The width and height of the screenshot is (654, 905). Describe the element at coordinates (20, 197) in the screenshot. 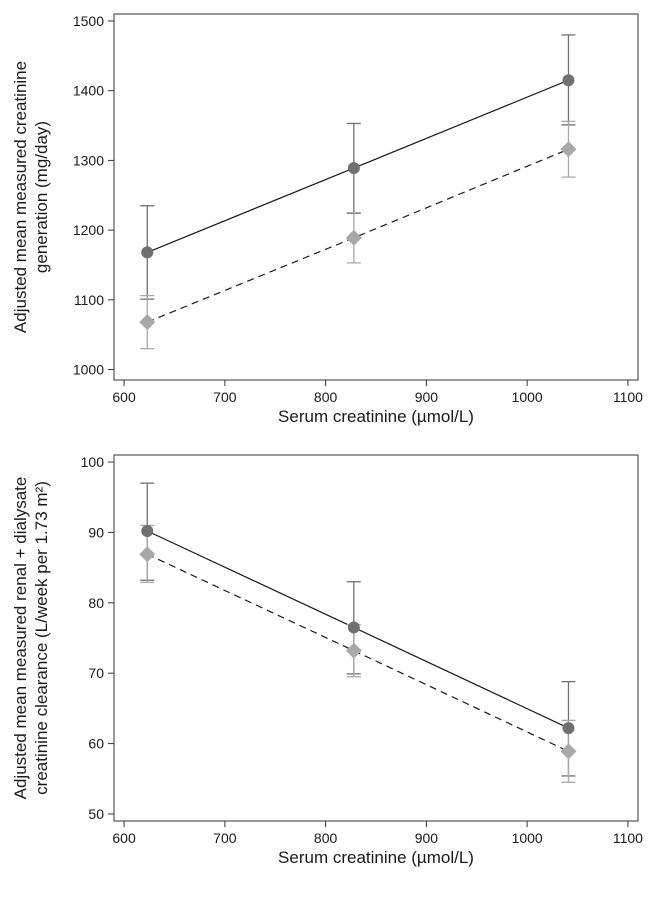

I see `y-axis-label-line-1: Adjusted mean measured creatinine` at that location.